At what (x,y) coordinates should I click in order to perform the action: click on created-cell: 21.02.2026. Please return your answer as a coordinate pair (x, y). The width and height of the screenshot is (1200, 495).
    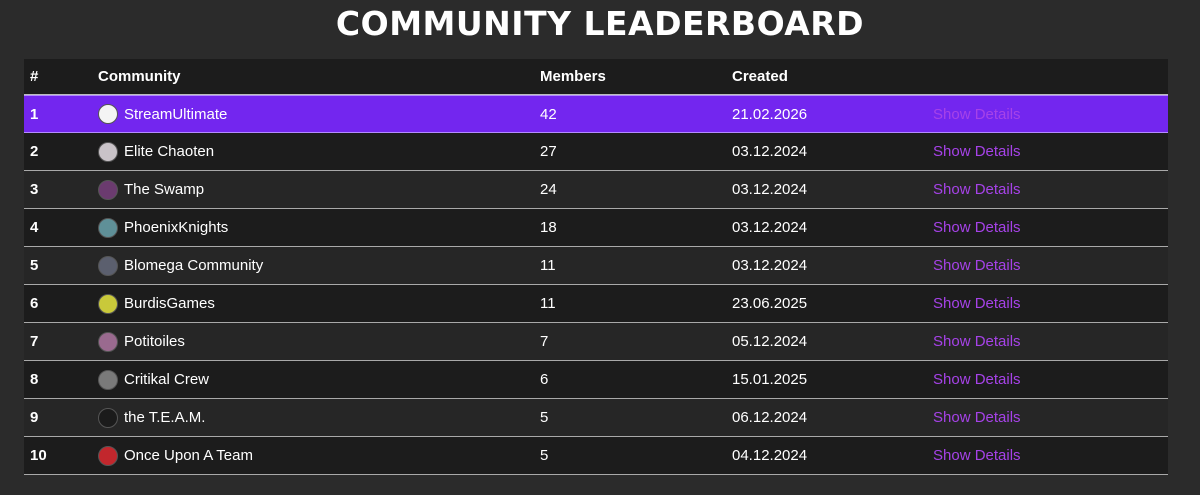
    Looking at the image, I should click on (770, 114).